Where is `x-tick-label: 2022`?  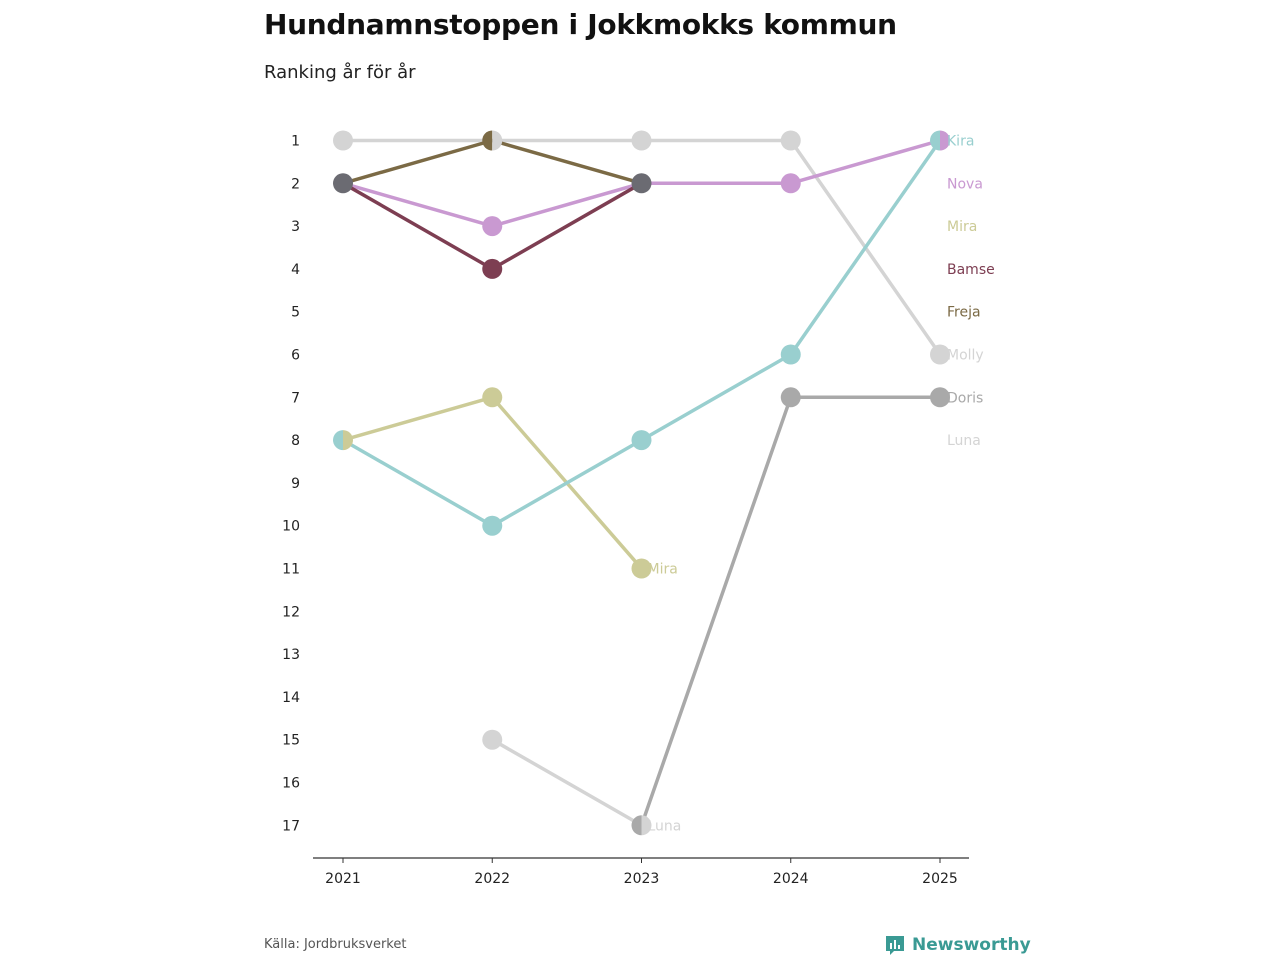
x-tick-label: 2022 is located at coordinates (492, 879).